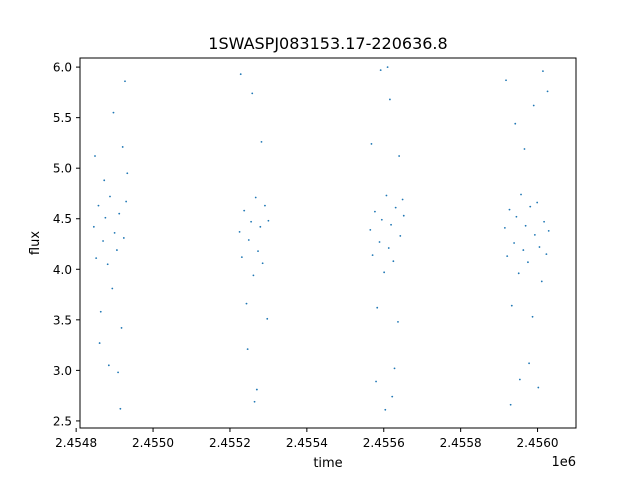 The image size is (640, 484). I want to click on x-tick-label: 2.4548, so click(76, 443).